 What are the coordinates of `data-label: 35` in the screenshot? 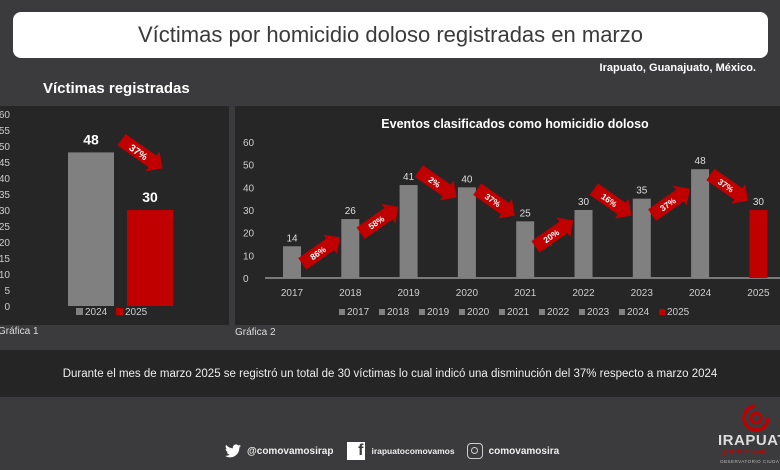 It's located at (642, 191).